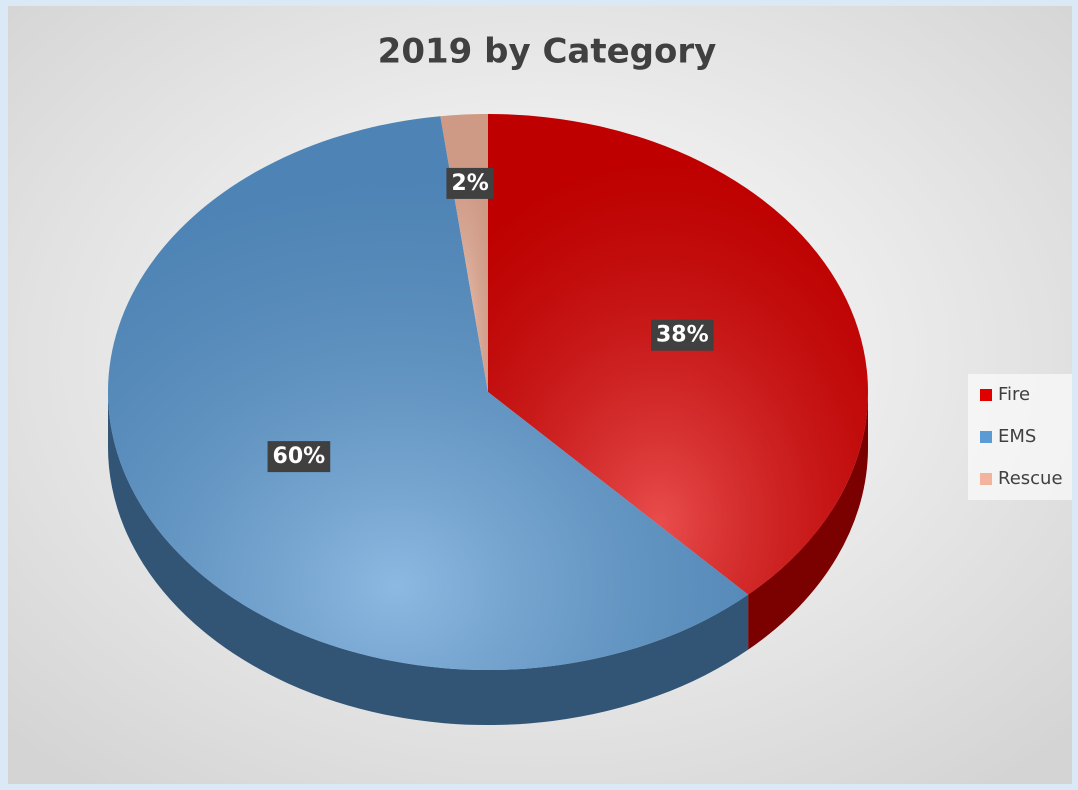 The height and width of the screenshot is (790, 1078). What do you see at coordinates (547, 52) in the screenshot?
I see `chart-title: 2019 by Category` at bounding box center [547, 52].